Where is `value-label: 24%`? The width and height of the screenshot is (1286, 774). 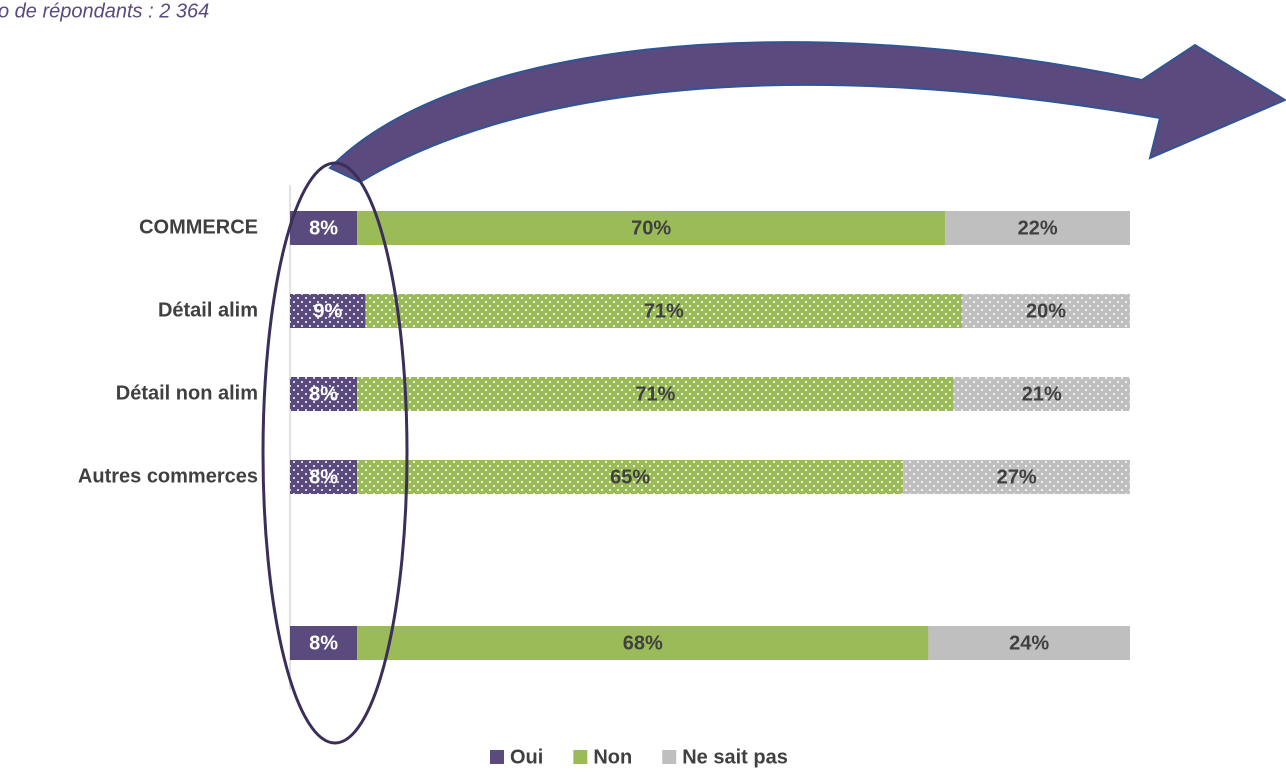 value-label: 24% is located at coordinates (1029, 643).